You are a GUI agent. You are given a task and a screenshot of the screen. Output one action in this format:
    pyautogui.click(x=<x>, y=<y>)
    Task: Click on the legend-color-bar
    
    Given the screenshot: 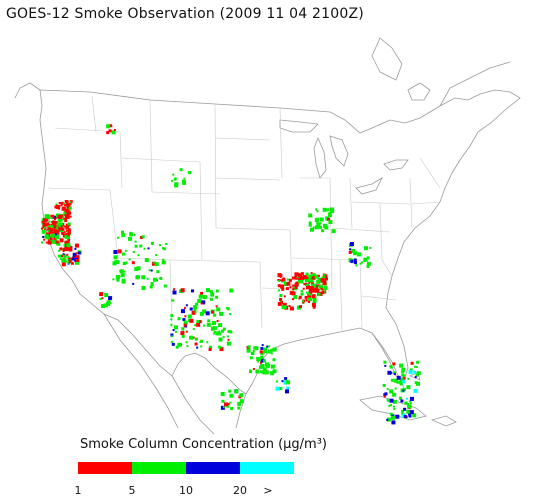 What is the action you would take?
    pyautogui.click(x=202, y=468)
    